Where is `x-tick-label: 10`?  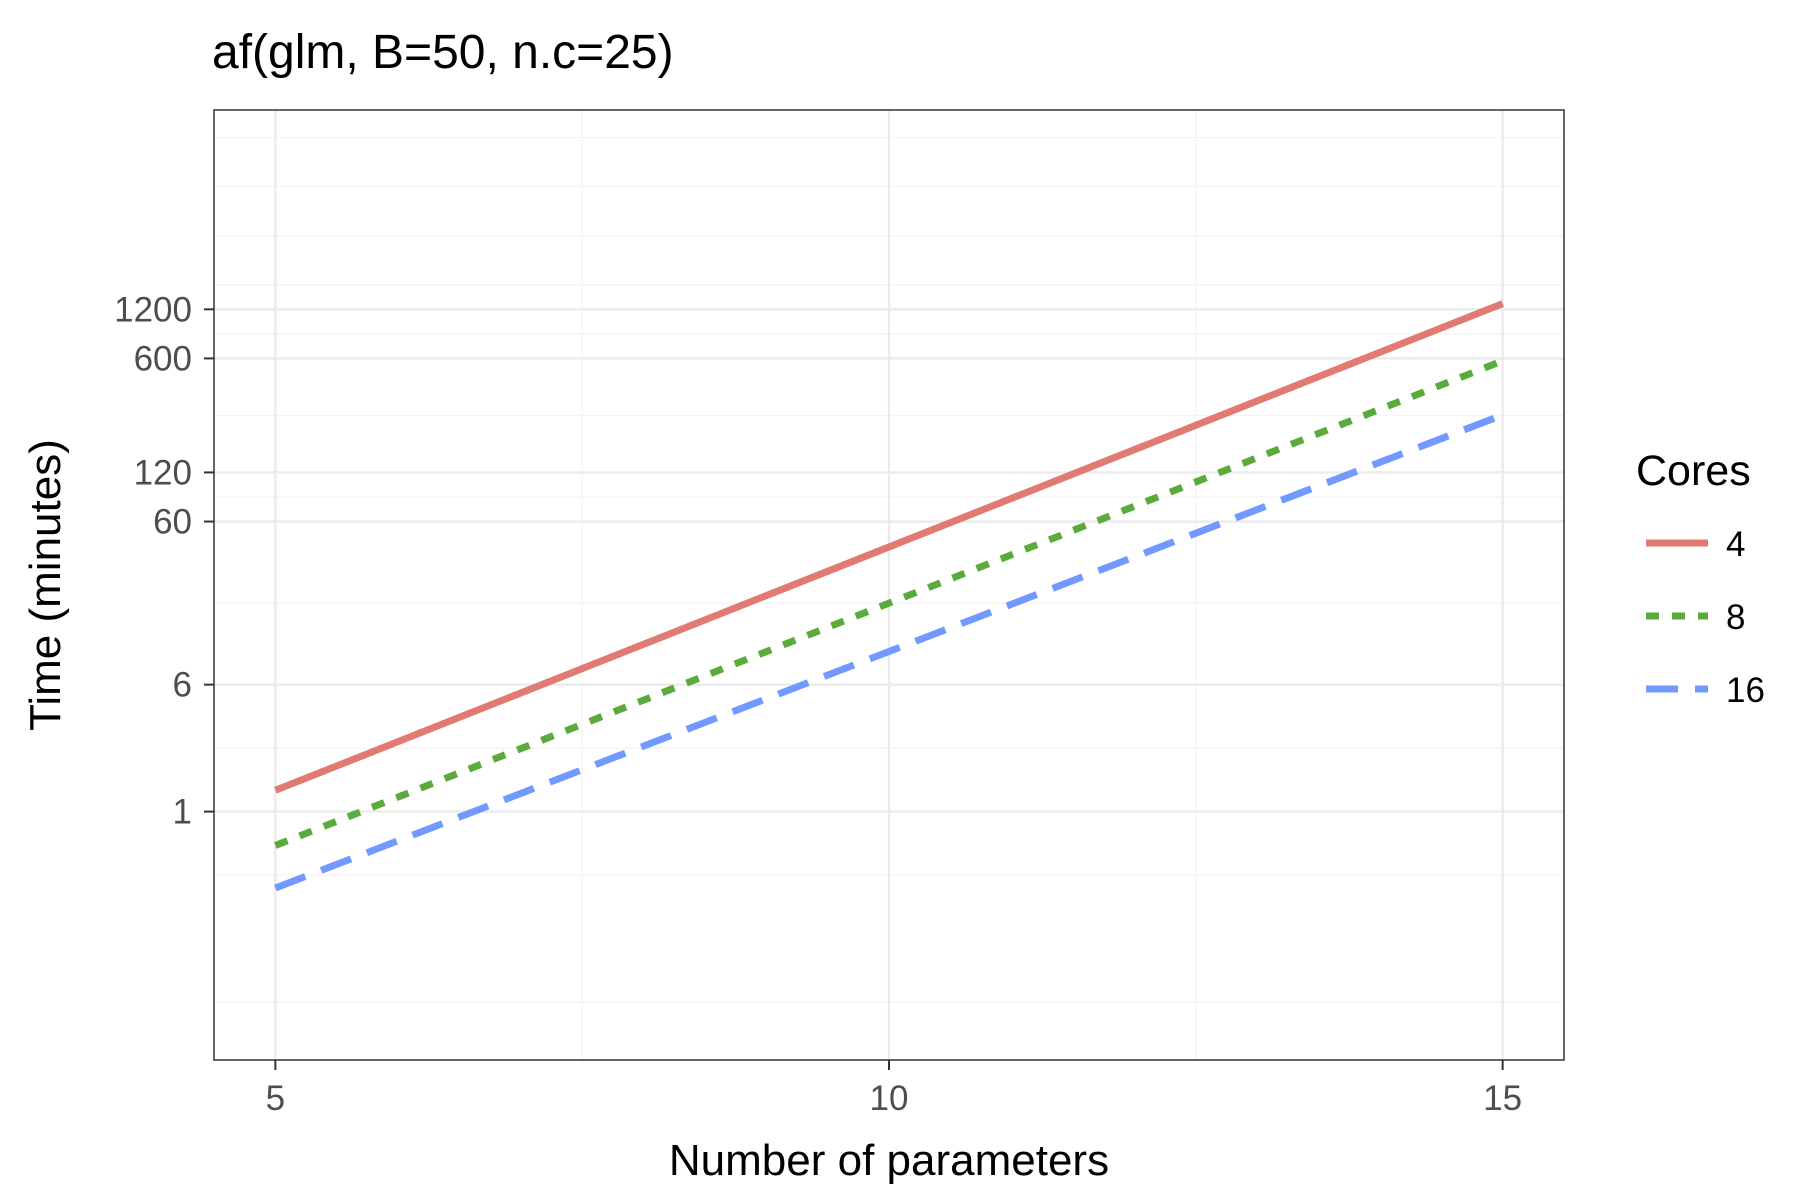
x-tick-label: 10 is located at coordinates (889, 1098).